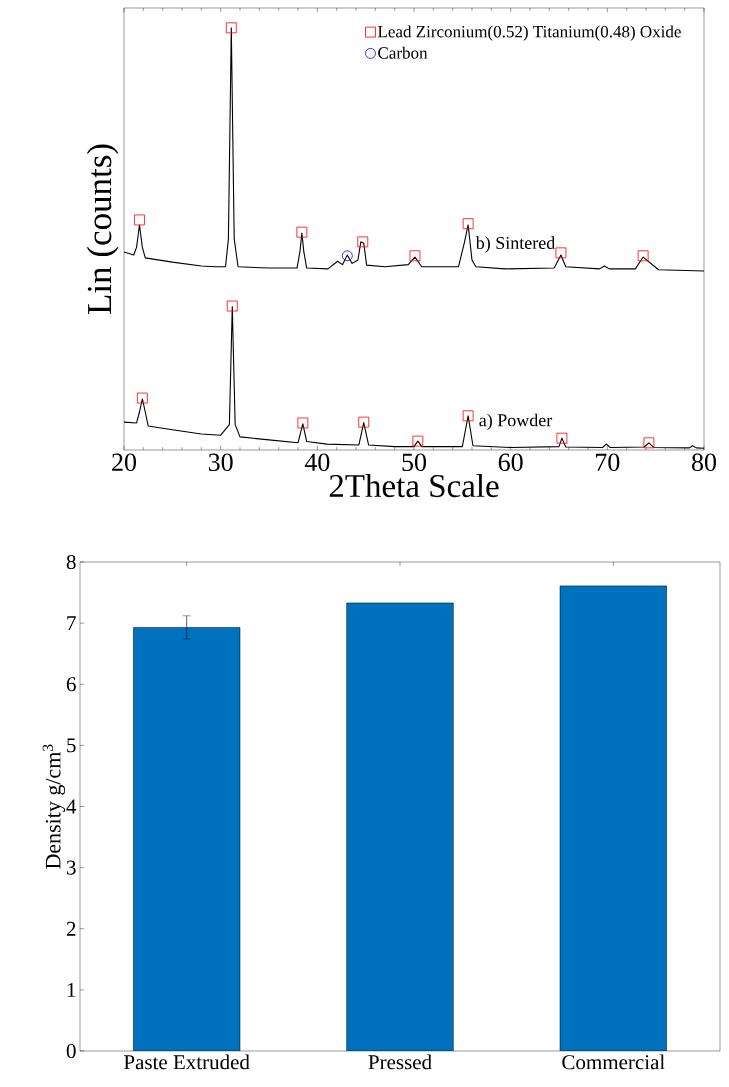 The image size is (729, 1087). I want to click on x-tick-label: 80, so click(704, 462).